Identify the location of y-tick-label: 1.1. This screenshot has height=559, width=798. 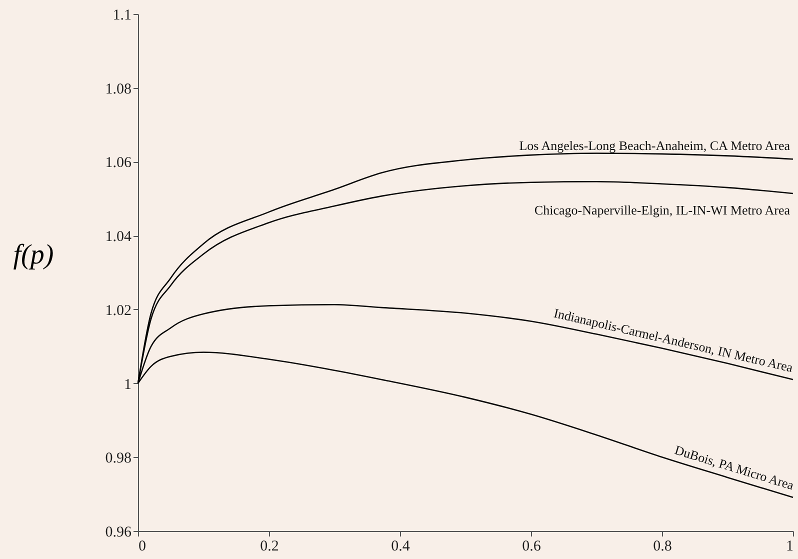
(122, 16).